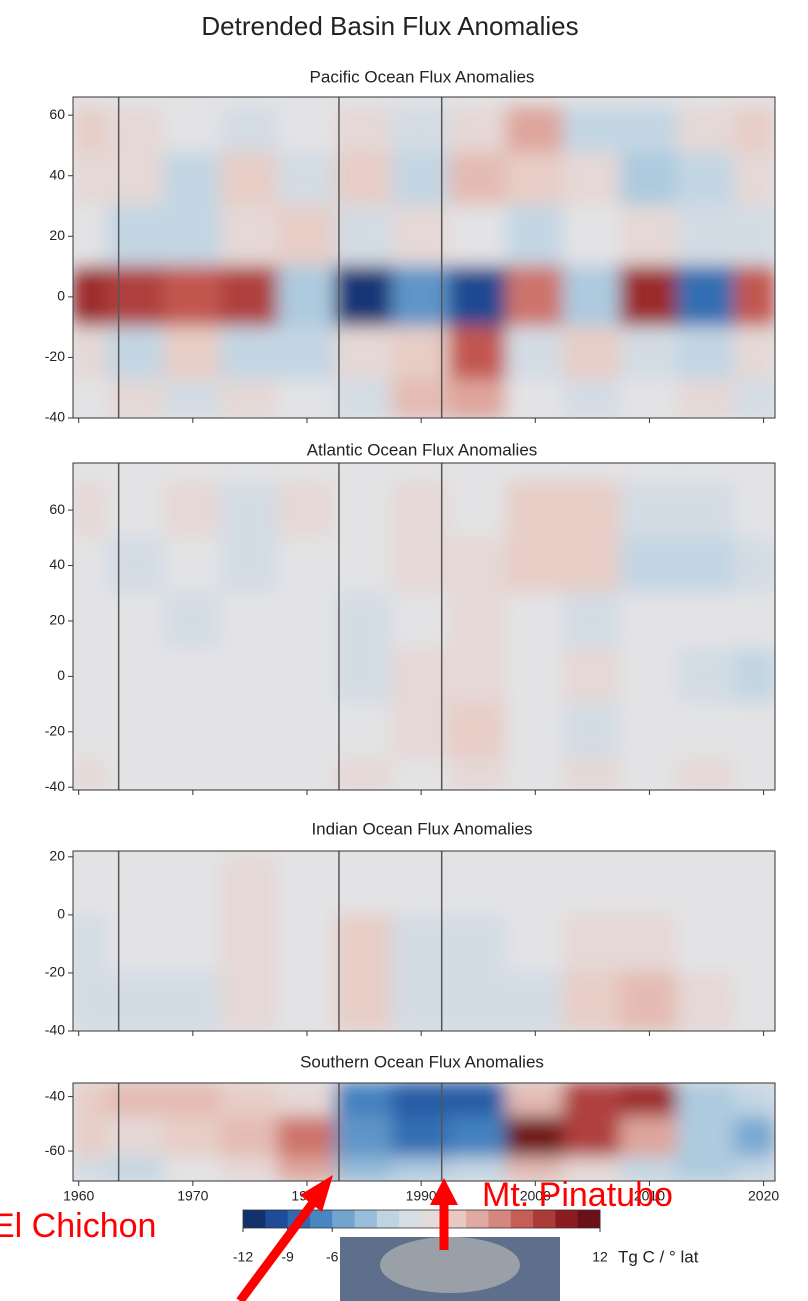  Describe the element at coordinates (279, 1247) in the screenshot. I see `arrow-shaft` at that location.